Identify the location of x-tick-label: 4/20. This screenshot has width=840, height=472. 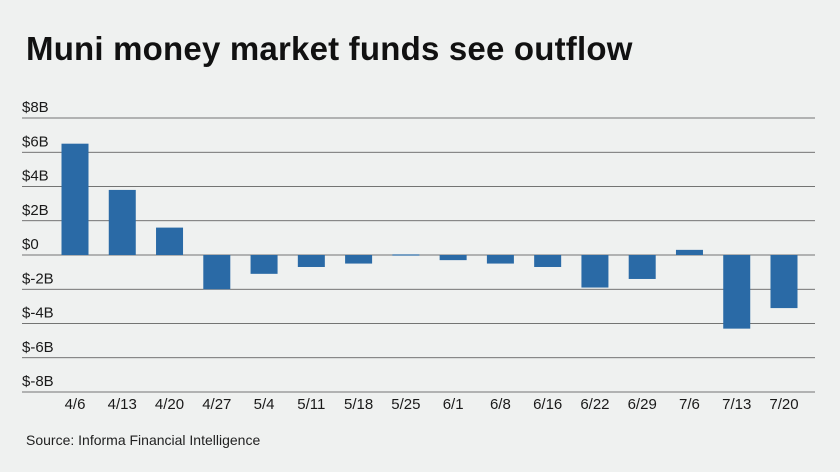
(169, 404).